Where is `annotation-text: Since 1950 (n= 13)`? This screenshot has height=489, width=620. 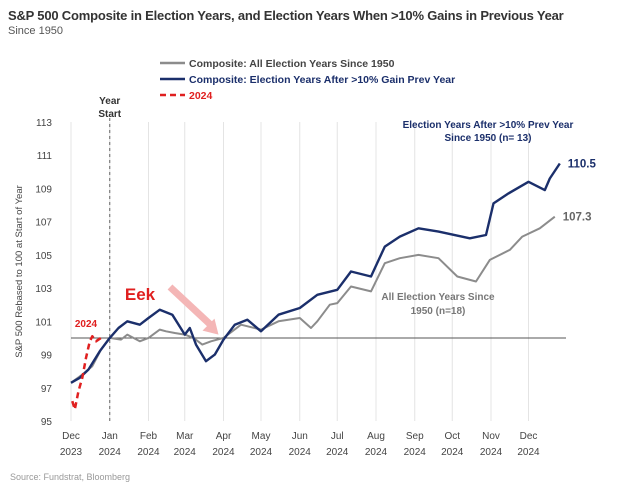 annotation-text: Since 1950 (n= 13) is located at coordinates (488, 138).